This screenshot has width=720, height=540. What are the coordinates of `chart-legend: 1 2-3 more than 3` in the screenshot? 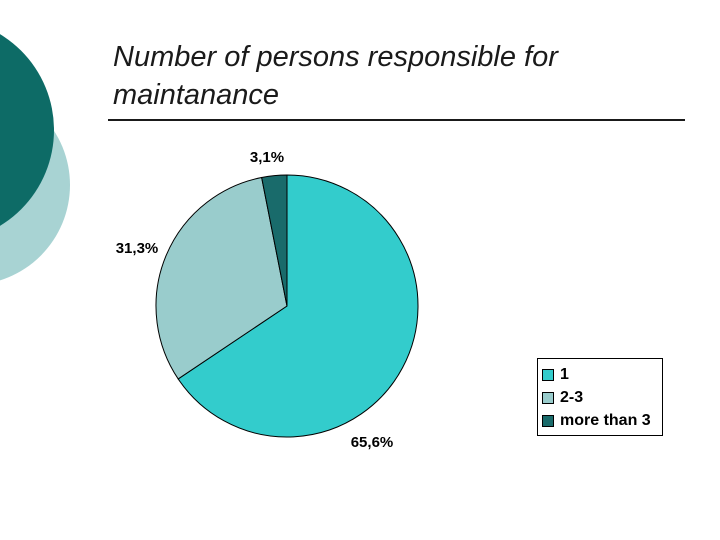 It's located at (600, 397).